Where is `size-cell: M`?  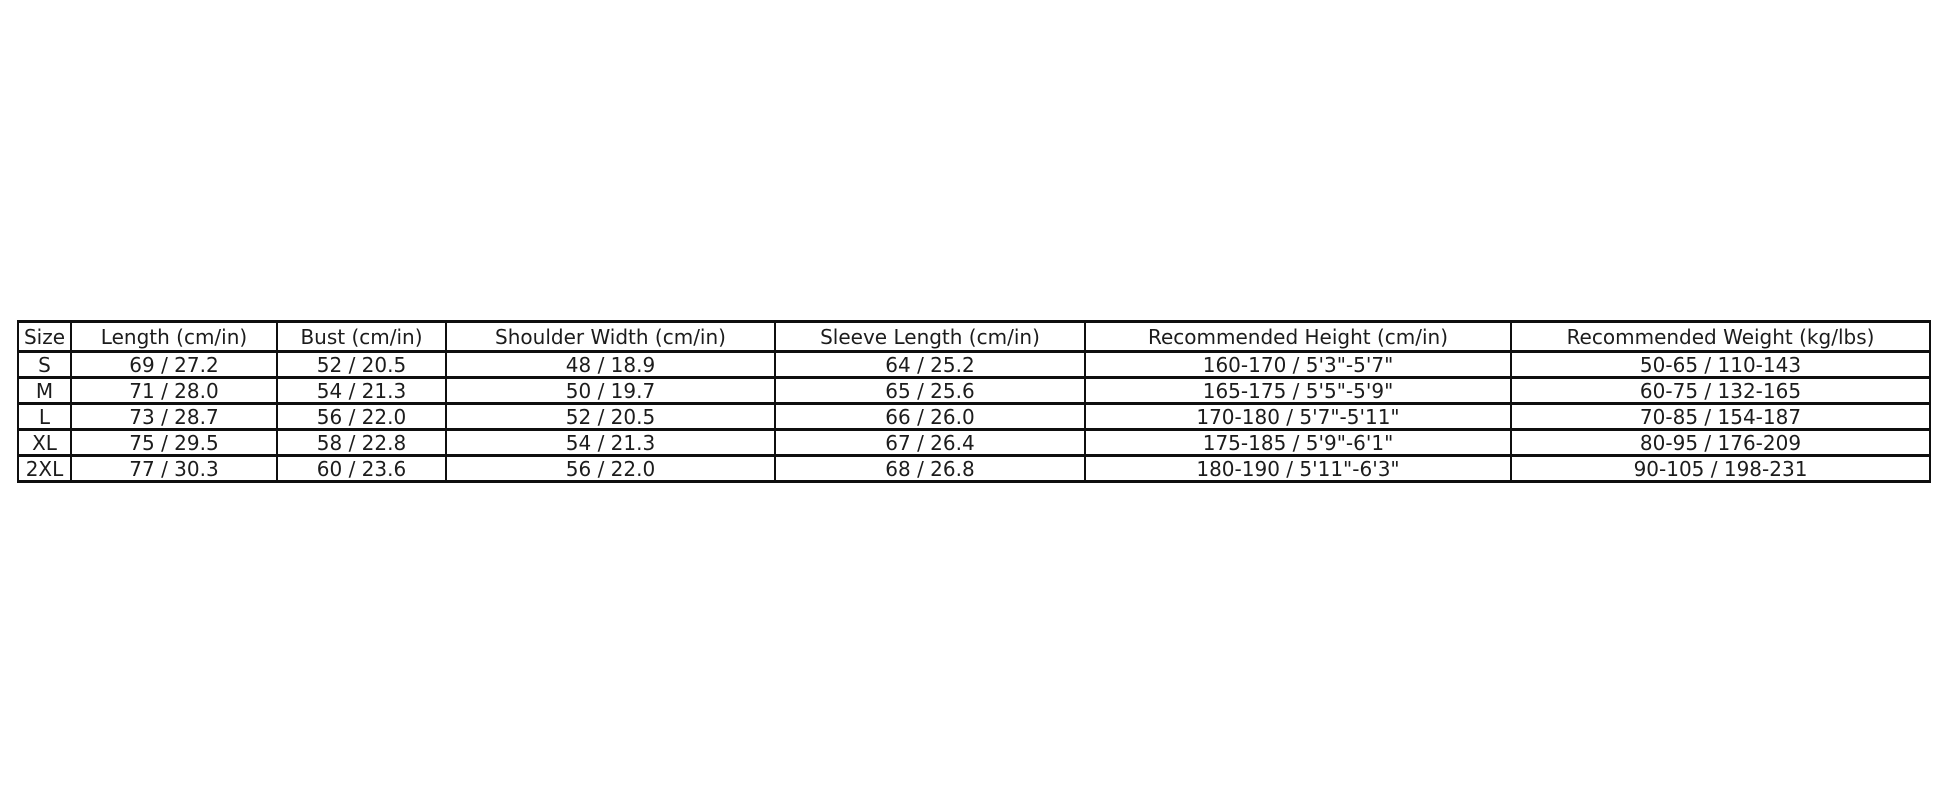 size-cell: M is located at coordinates (44, 390).